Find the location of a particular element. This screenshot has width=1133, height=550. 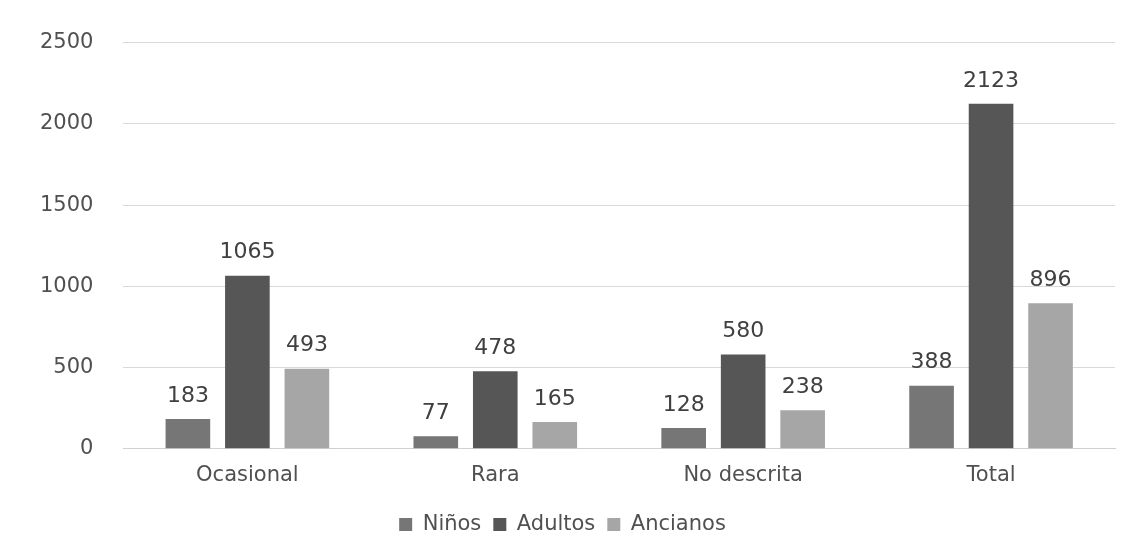

data-label: 77 is located at coordinates (435, 412).